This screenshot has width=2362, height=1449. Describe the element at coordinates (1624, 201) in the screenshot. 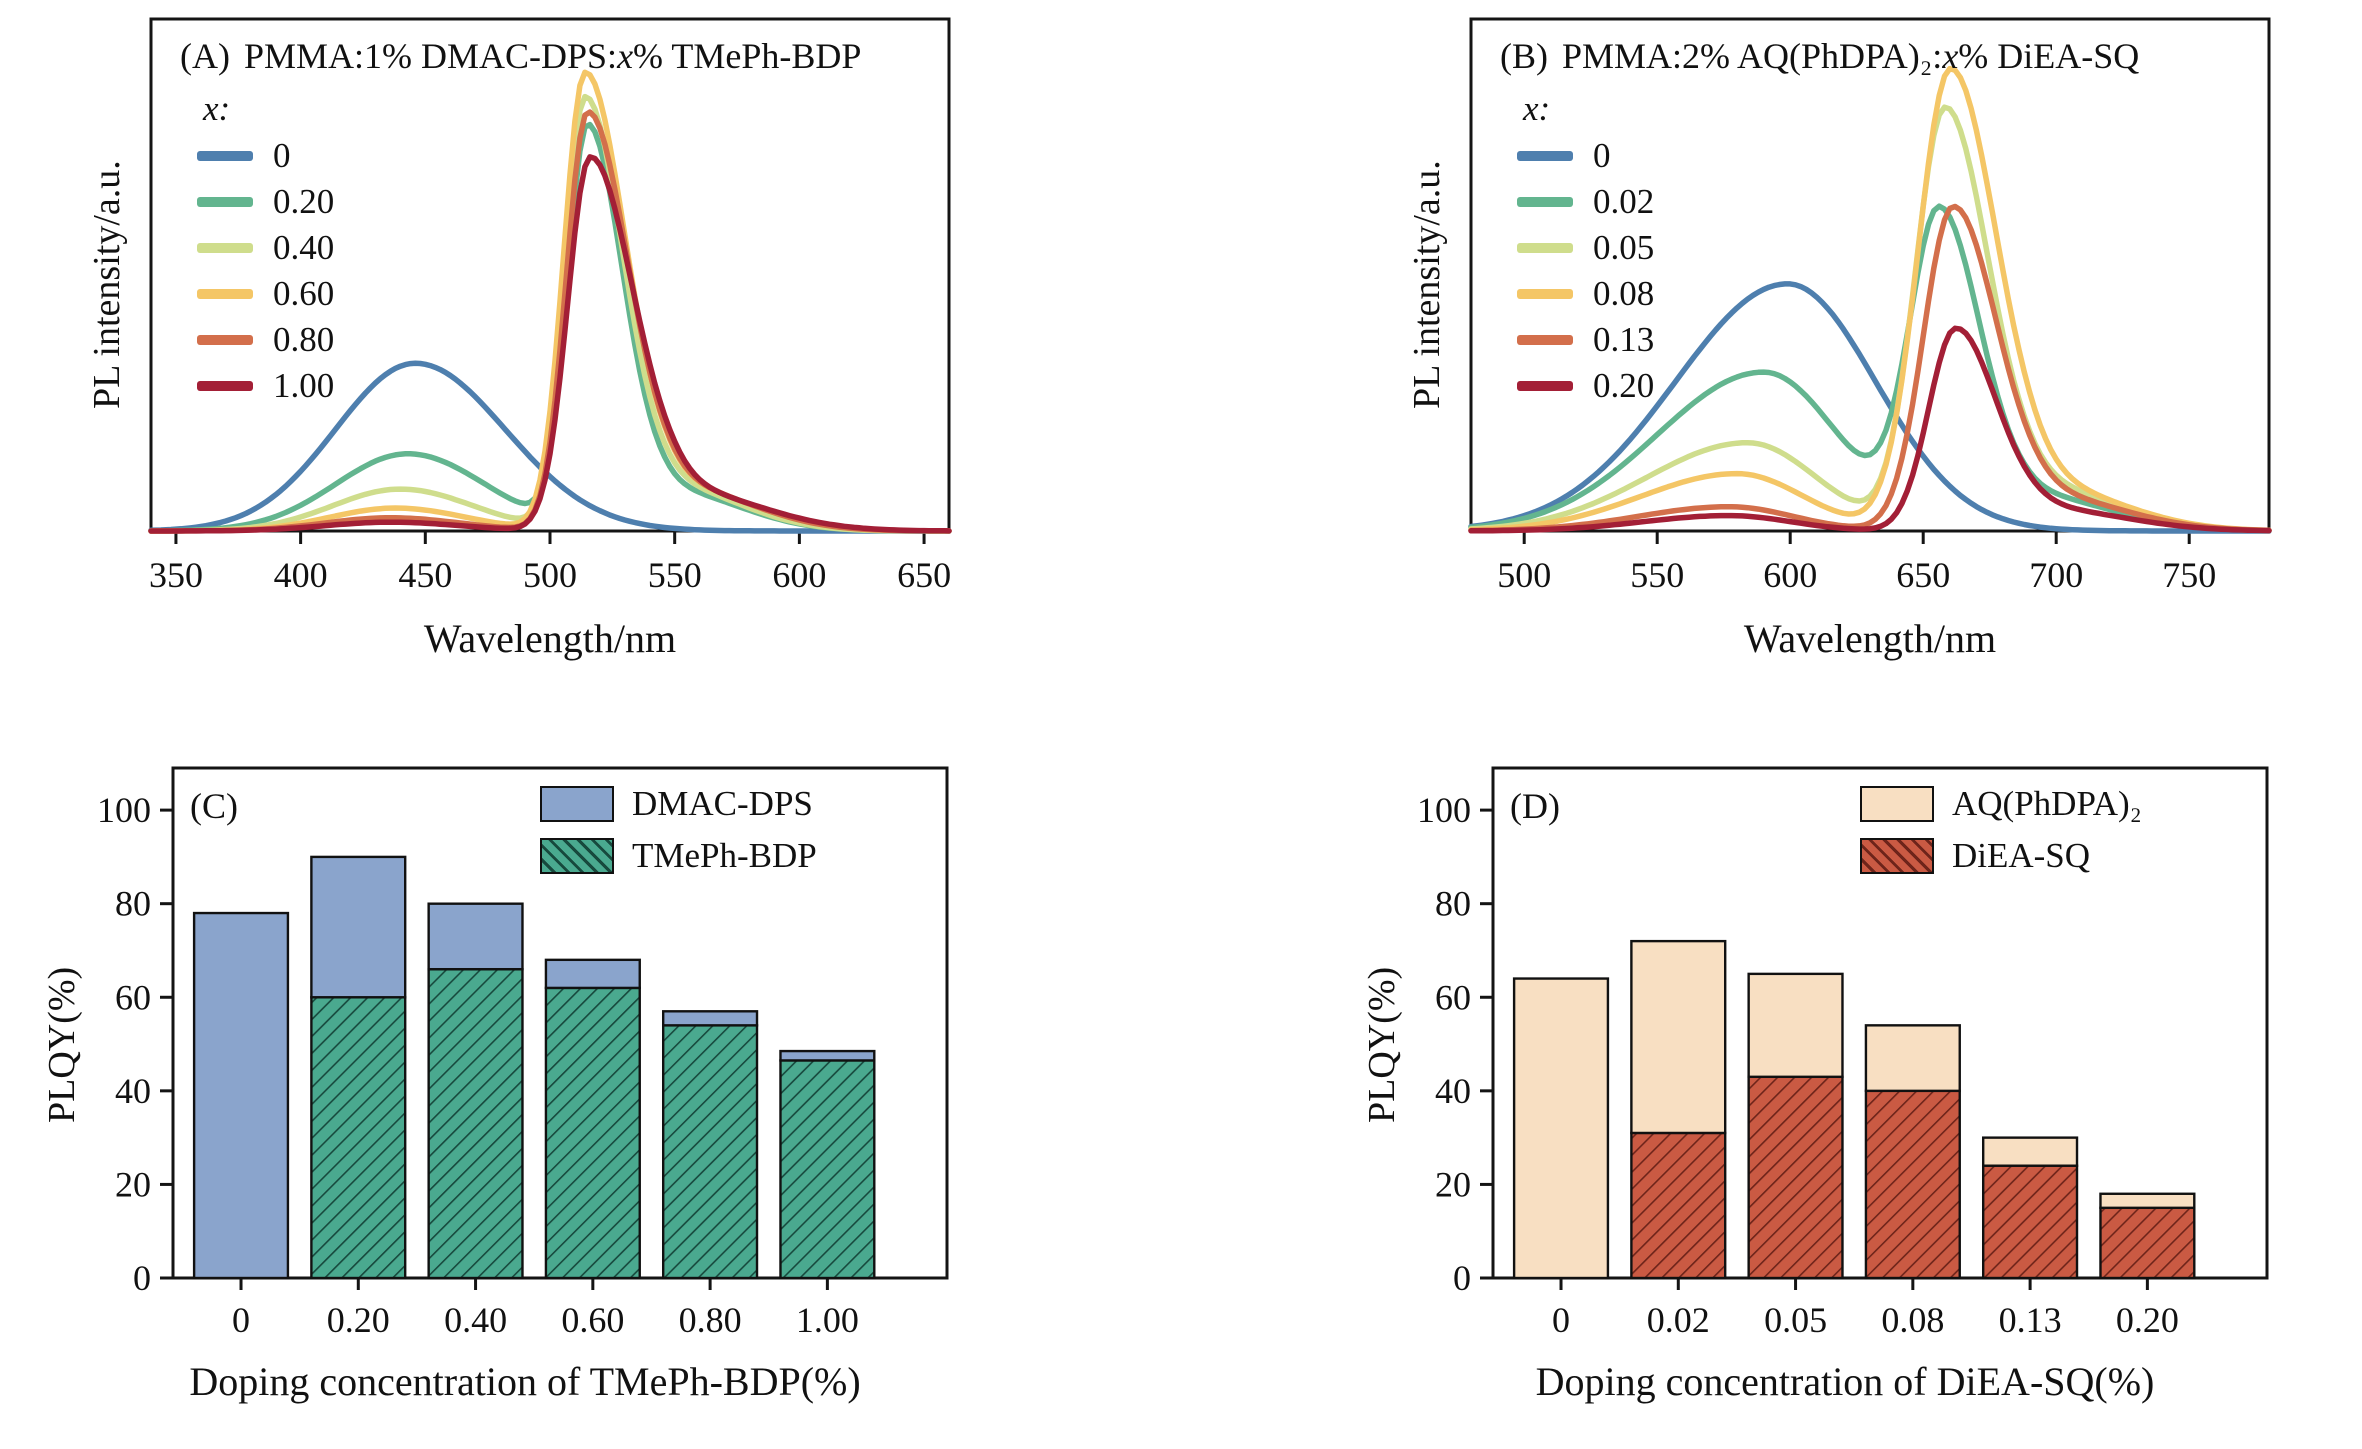

I see `legend-label: 0.02` at that location.